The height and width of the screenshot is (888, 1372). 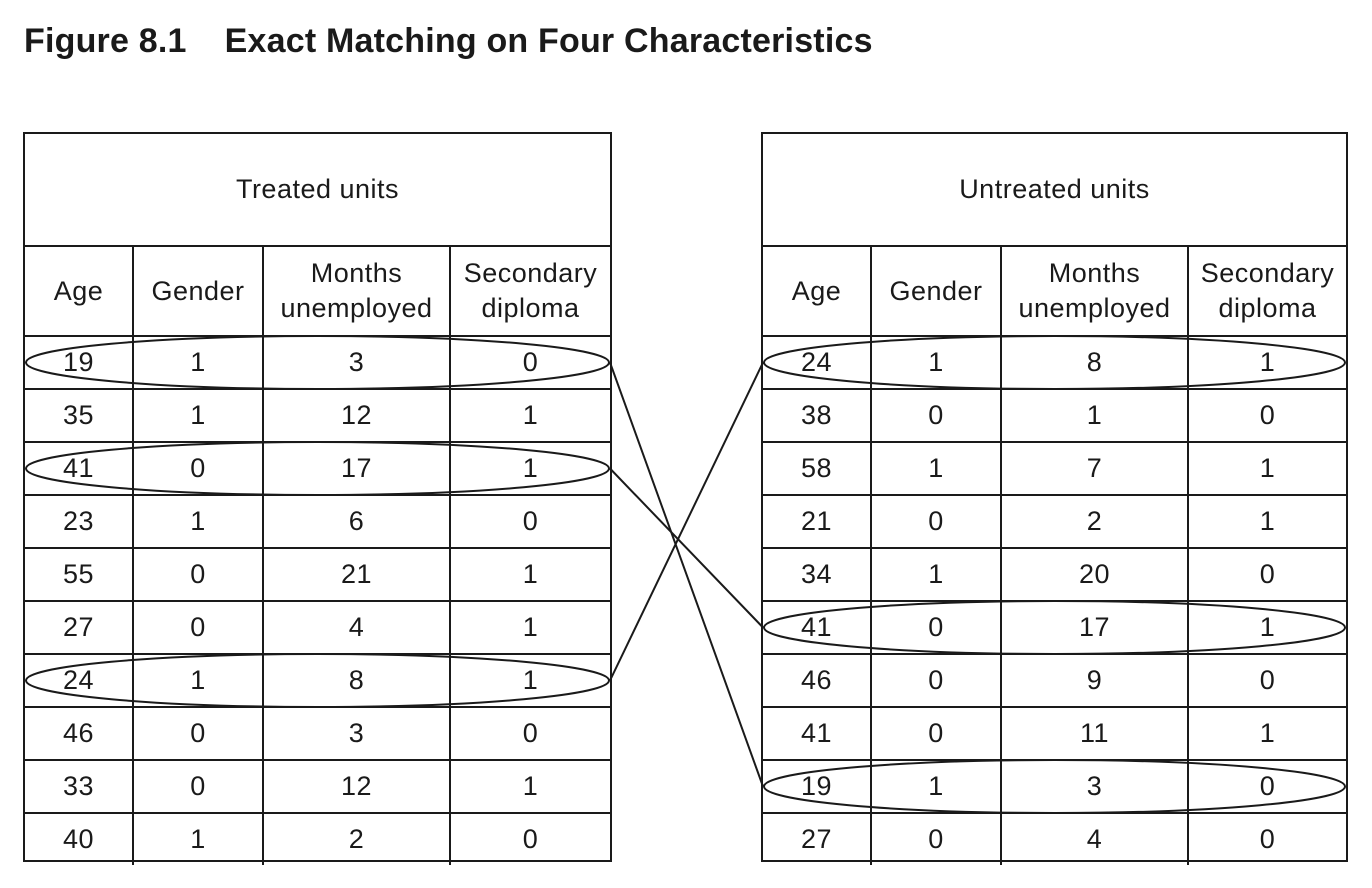 I want to click on cell-months-unemployed: 7, so click(x=1095, y=469).